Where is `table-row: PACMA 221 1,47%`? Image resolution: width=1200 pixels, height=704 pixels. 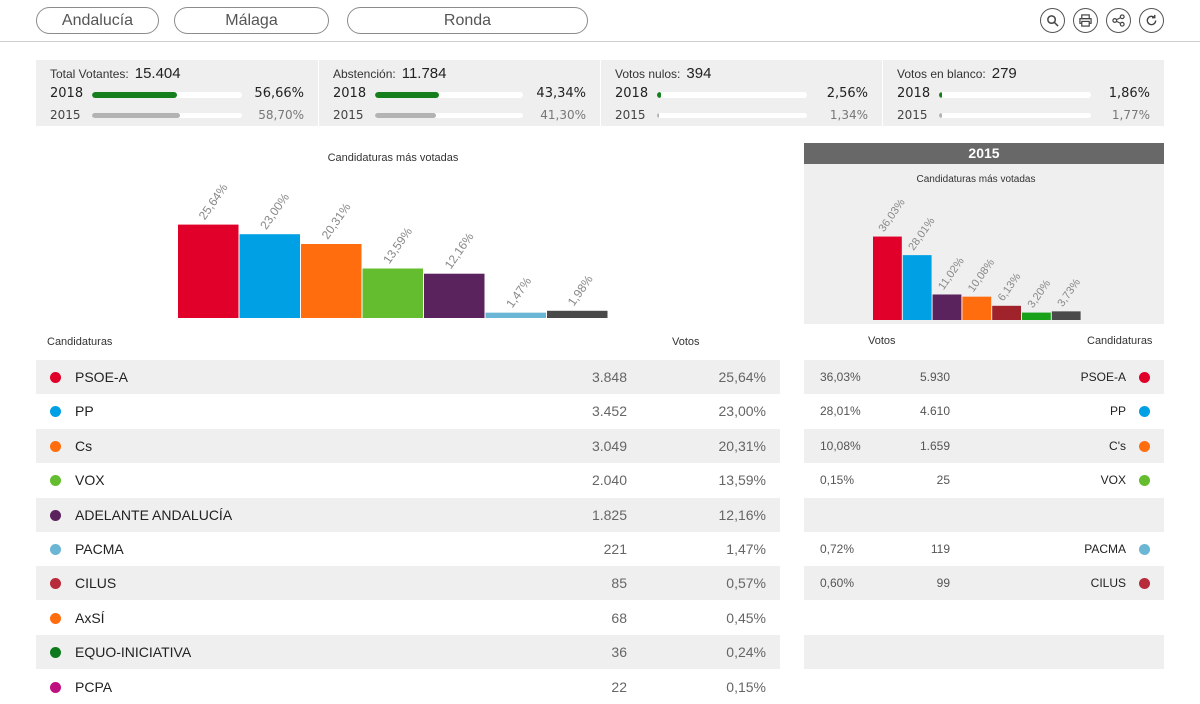
table-row: PACMA 221 1,47% is located at coordinates (408, 549).